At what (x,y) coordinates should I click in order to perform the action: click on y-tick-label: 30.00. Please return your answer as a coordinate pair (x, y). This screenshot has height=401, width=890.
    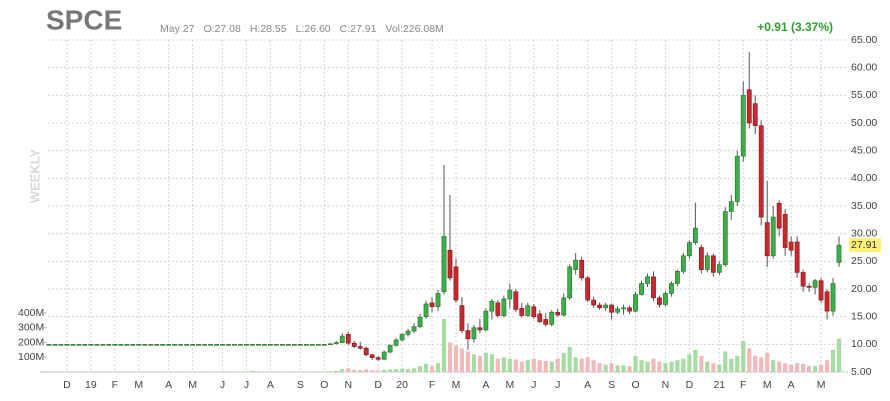
    Looking at the image, I should click on (864, 233).